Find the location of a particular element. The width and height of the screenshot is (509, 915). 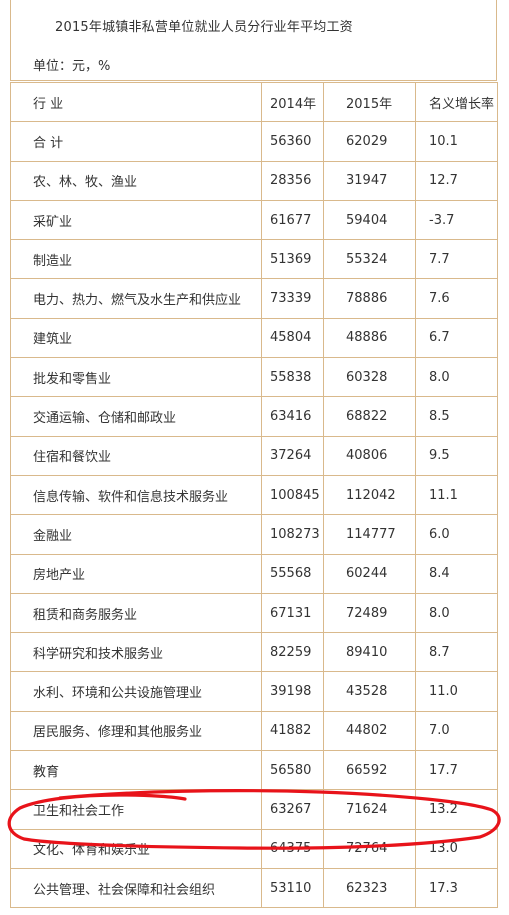

cell-industry: 交通运输、仓储和邮政业 is located at coordinates (136, 416).